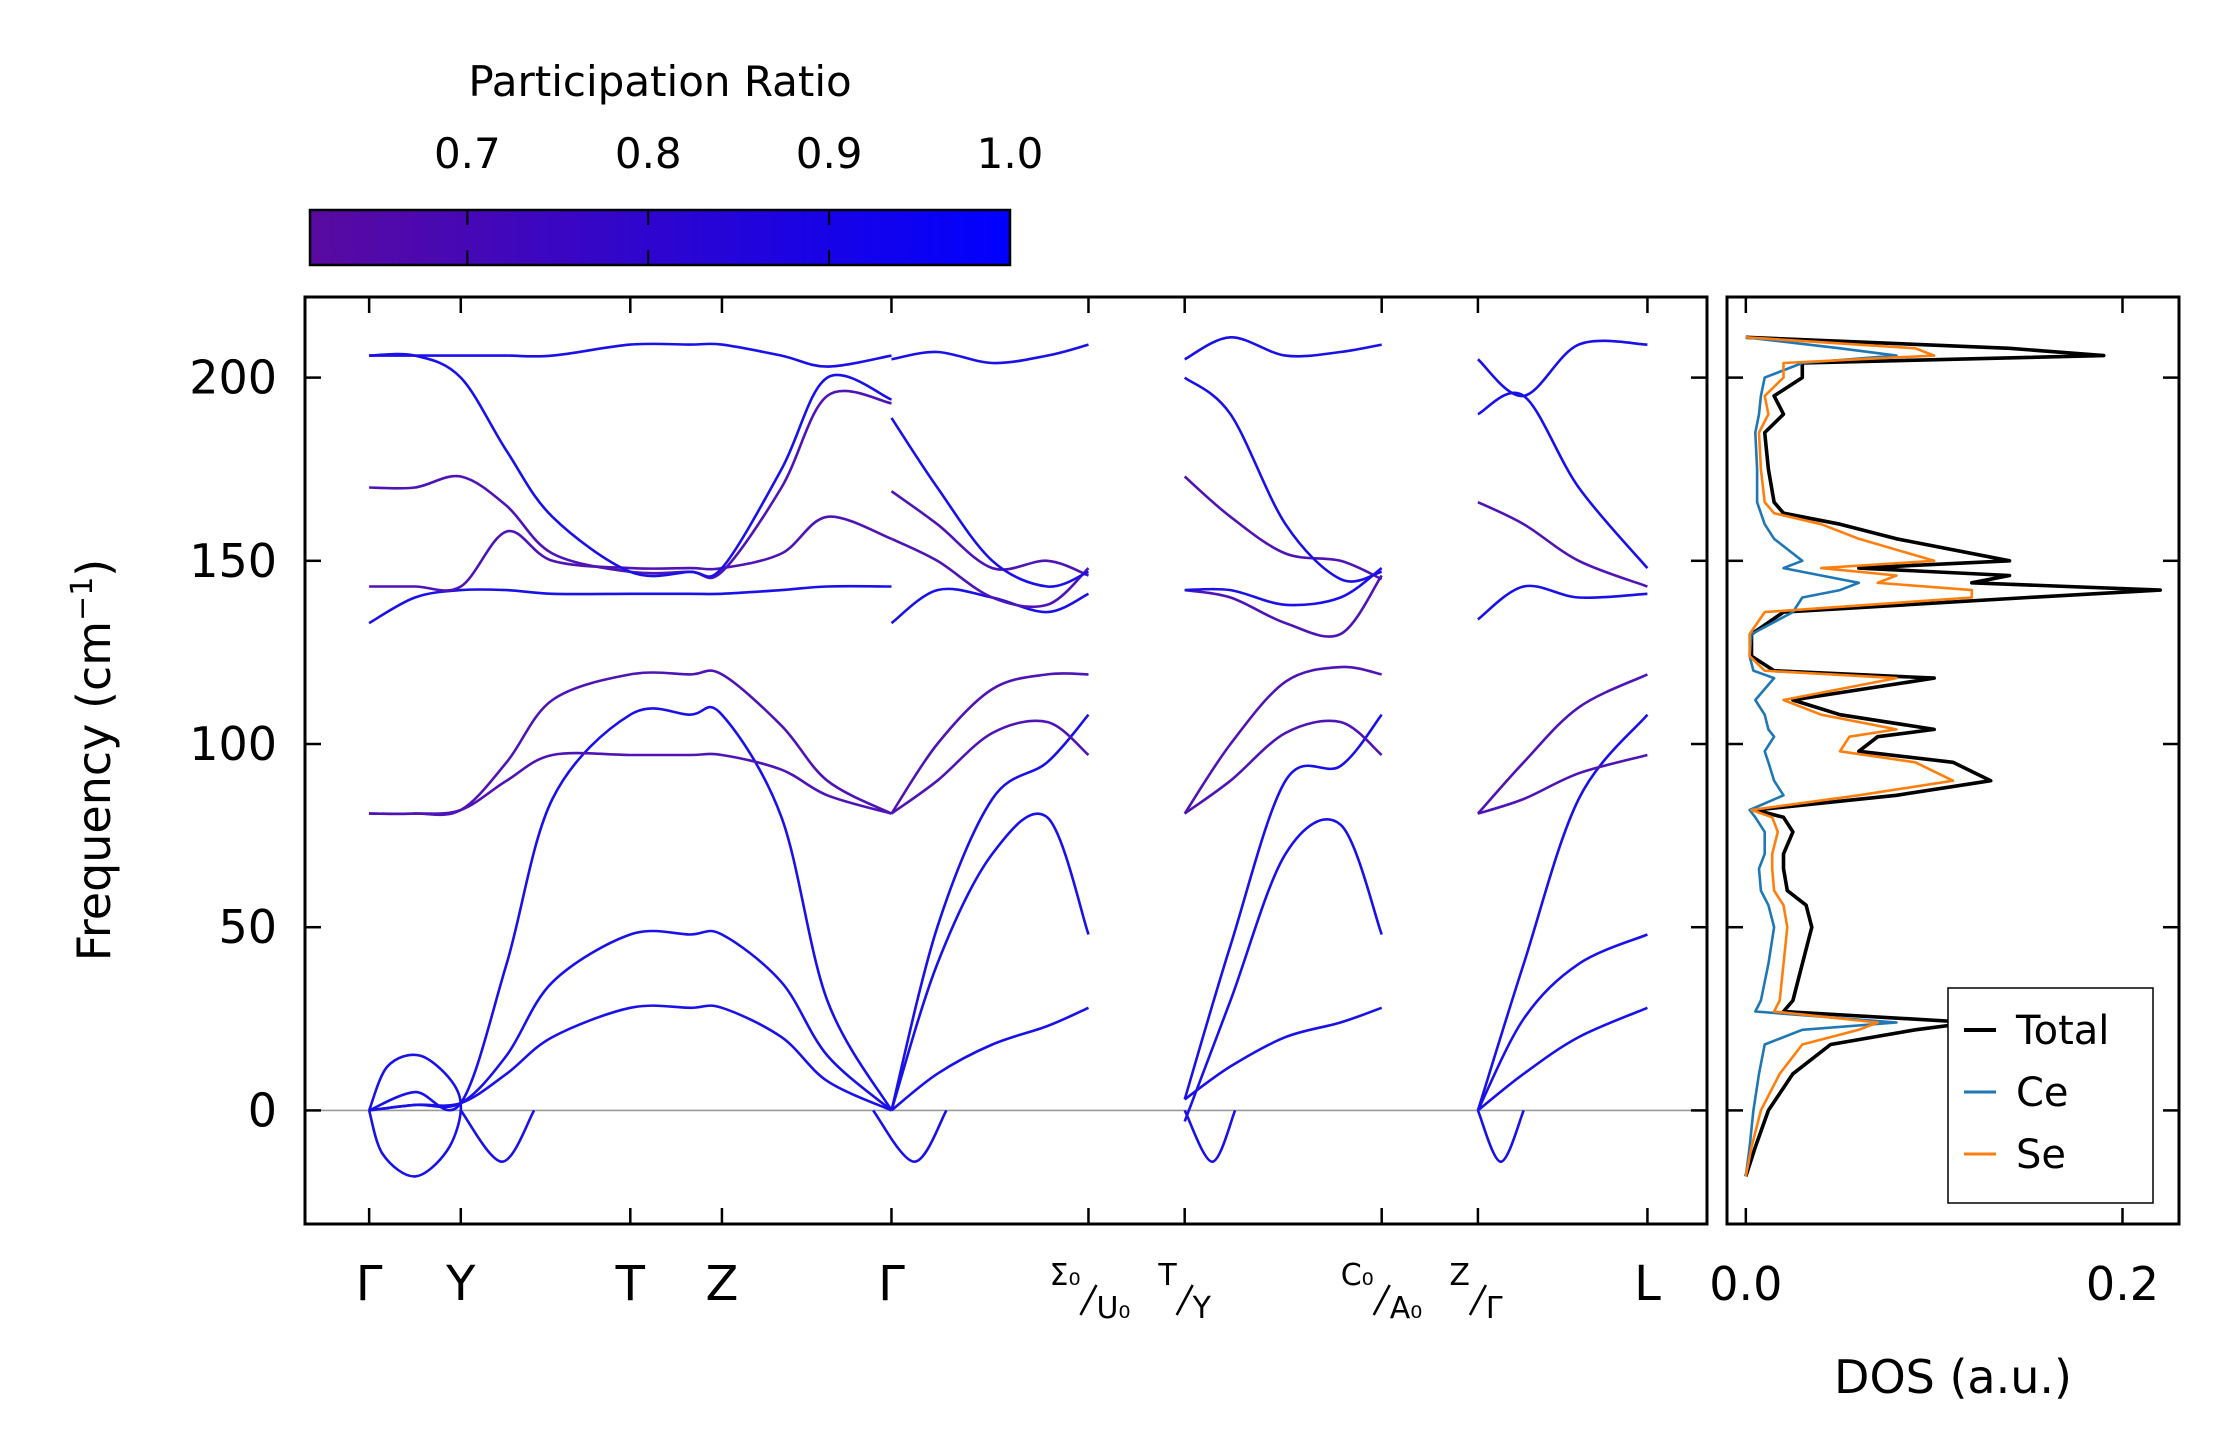 This screenshot has width=2222, height=1455. I want to click on y-tick-label: 50, so click(247, 927).